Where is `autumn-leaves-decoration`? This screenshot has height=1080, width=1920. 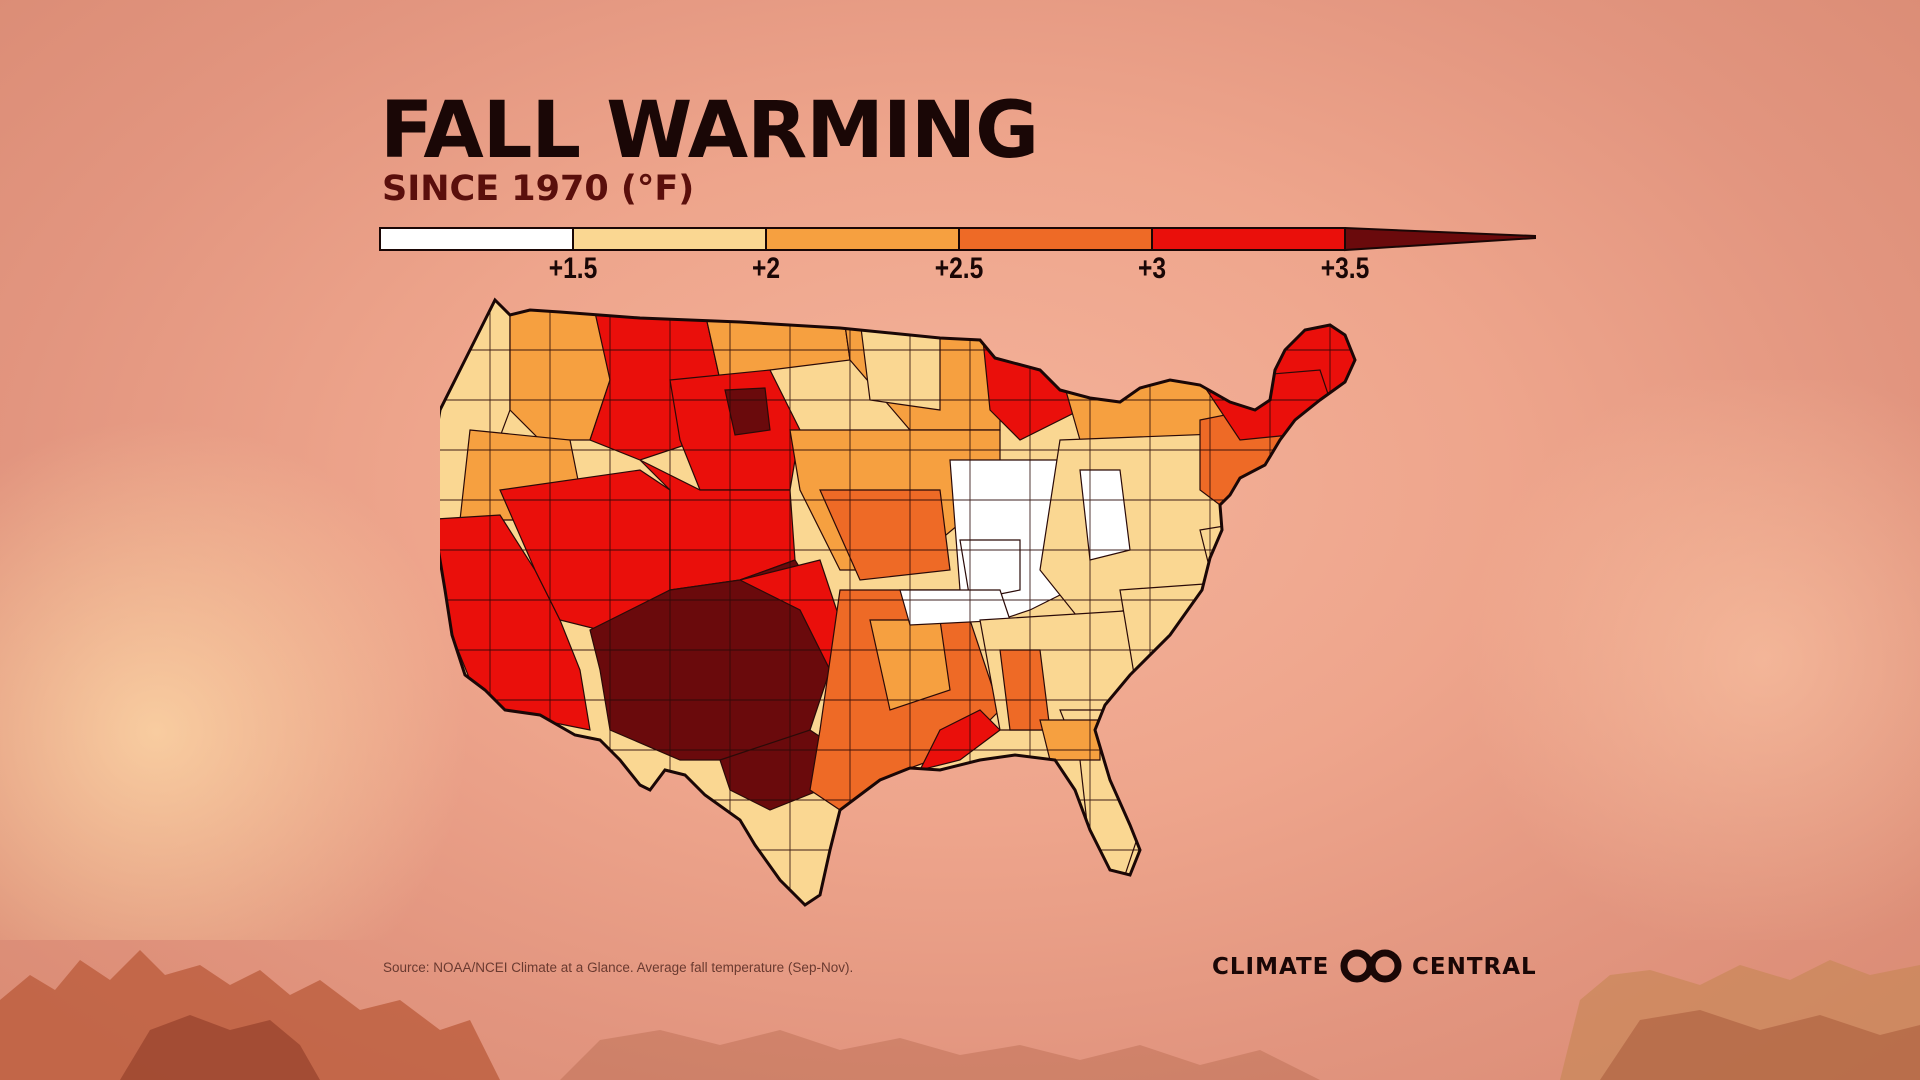 autumn-leaves-decoration is located at coordinates (960, 1015).